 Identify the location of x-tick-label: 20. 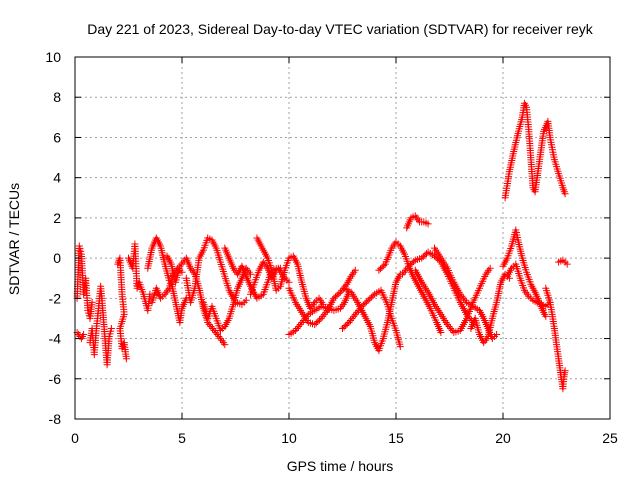
(503, 438).